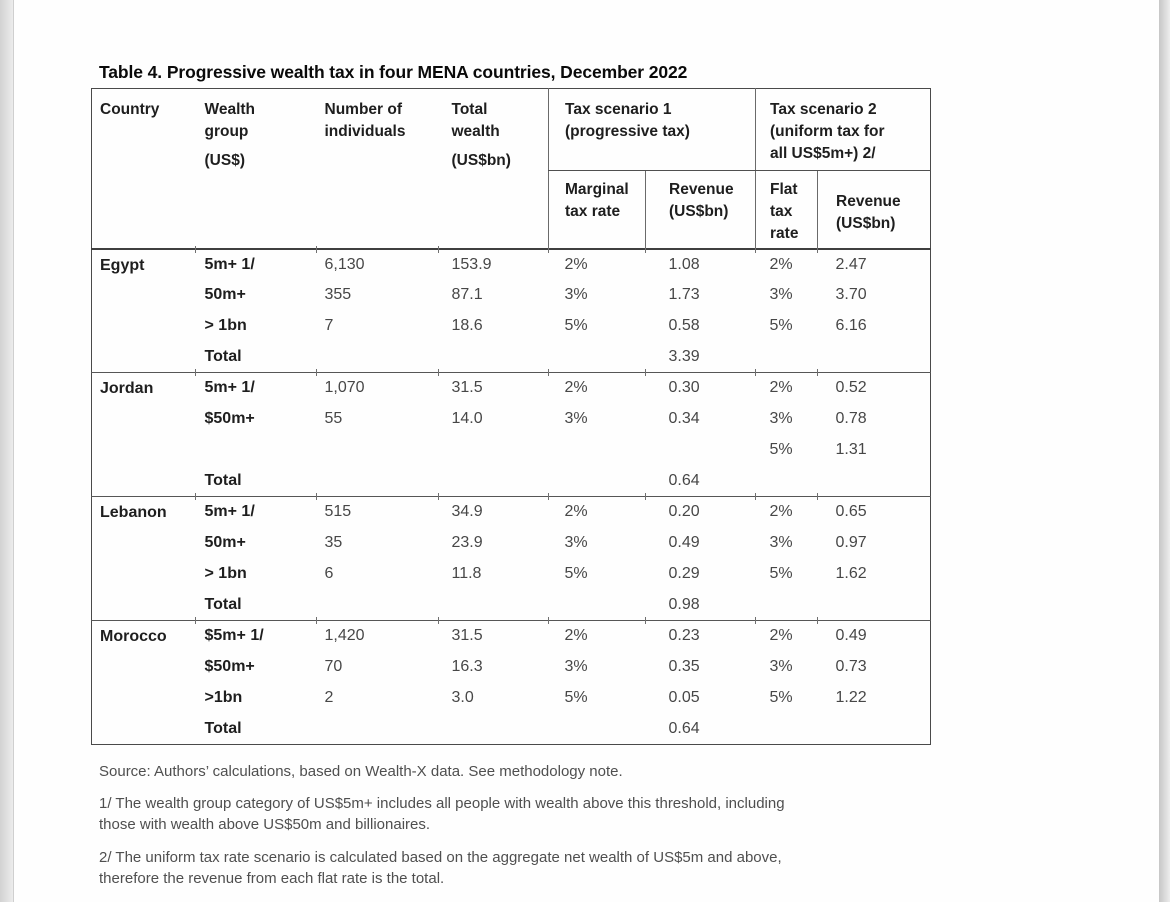 Image resolution: width=1170 pixels, height=902 pixels. Describe the element at coordinates (684, 294) in the screenshot. I see `revenue1-cell: 1.73` at that location.